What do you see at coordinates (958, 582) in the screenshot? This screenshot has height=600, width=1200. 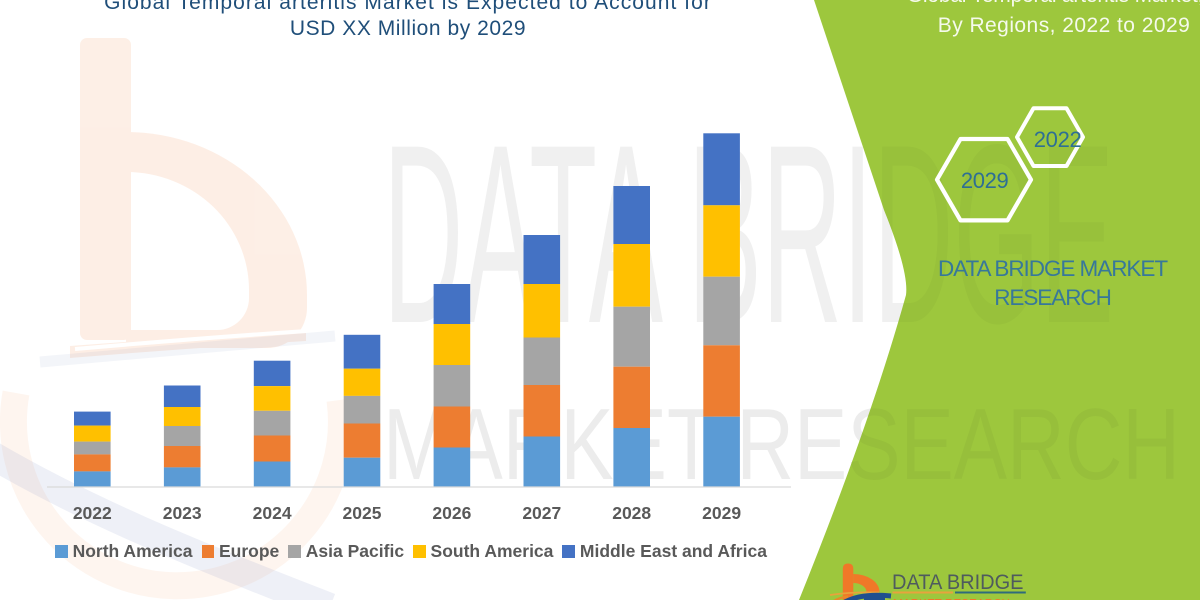 I see `svg-text: DATA BRIDGE` at bounding box center [958, 582].